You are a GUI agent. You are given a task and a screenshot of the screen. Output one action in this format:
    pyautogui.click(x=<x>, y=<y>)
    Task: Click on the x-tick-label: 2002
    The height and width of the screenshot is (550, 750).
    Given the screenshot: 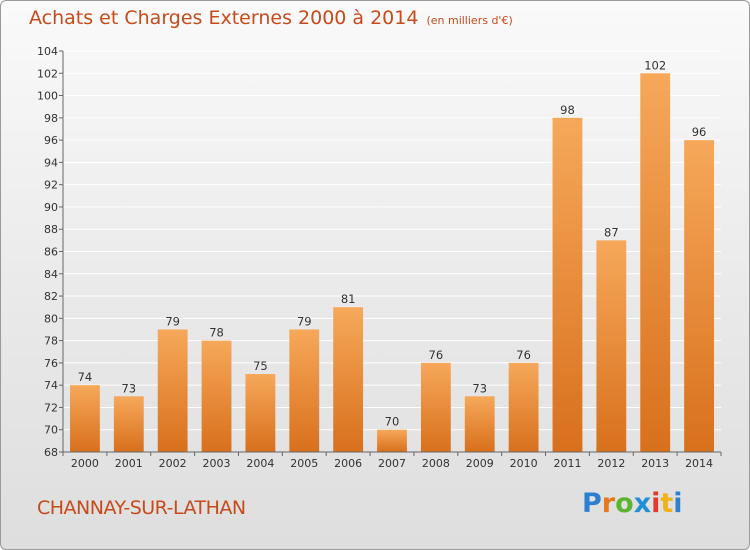 What is the action you would take?
    pyautogui.click(x=173, y=463)
    